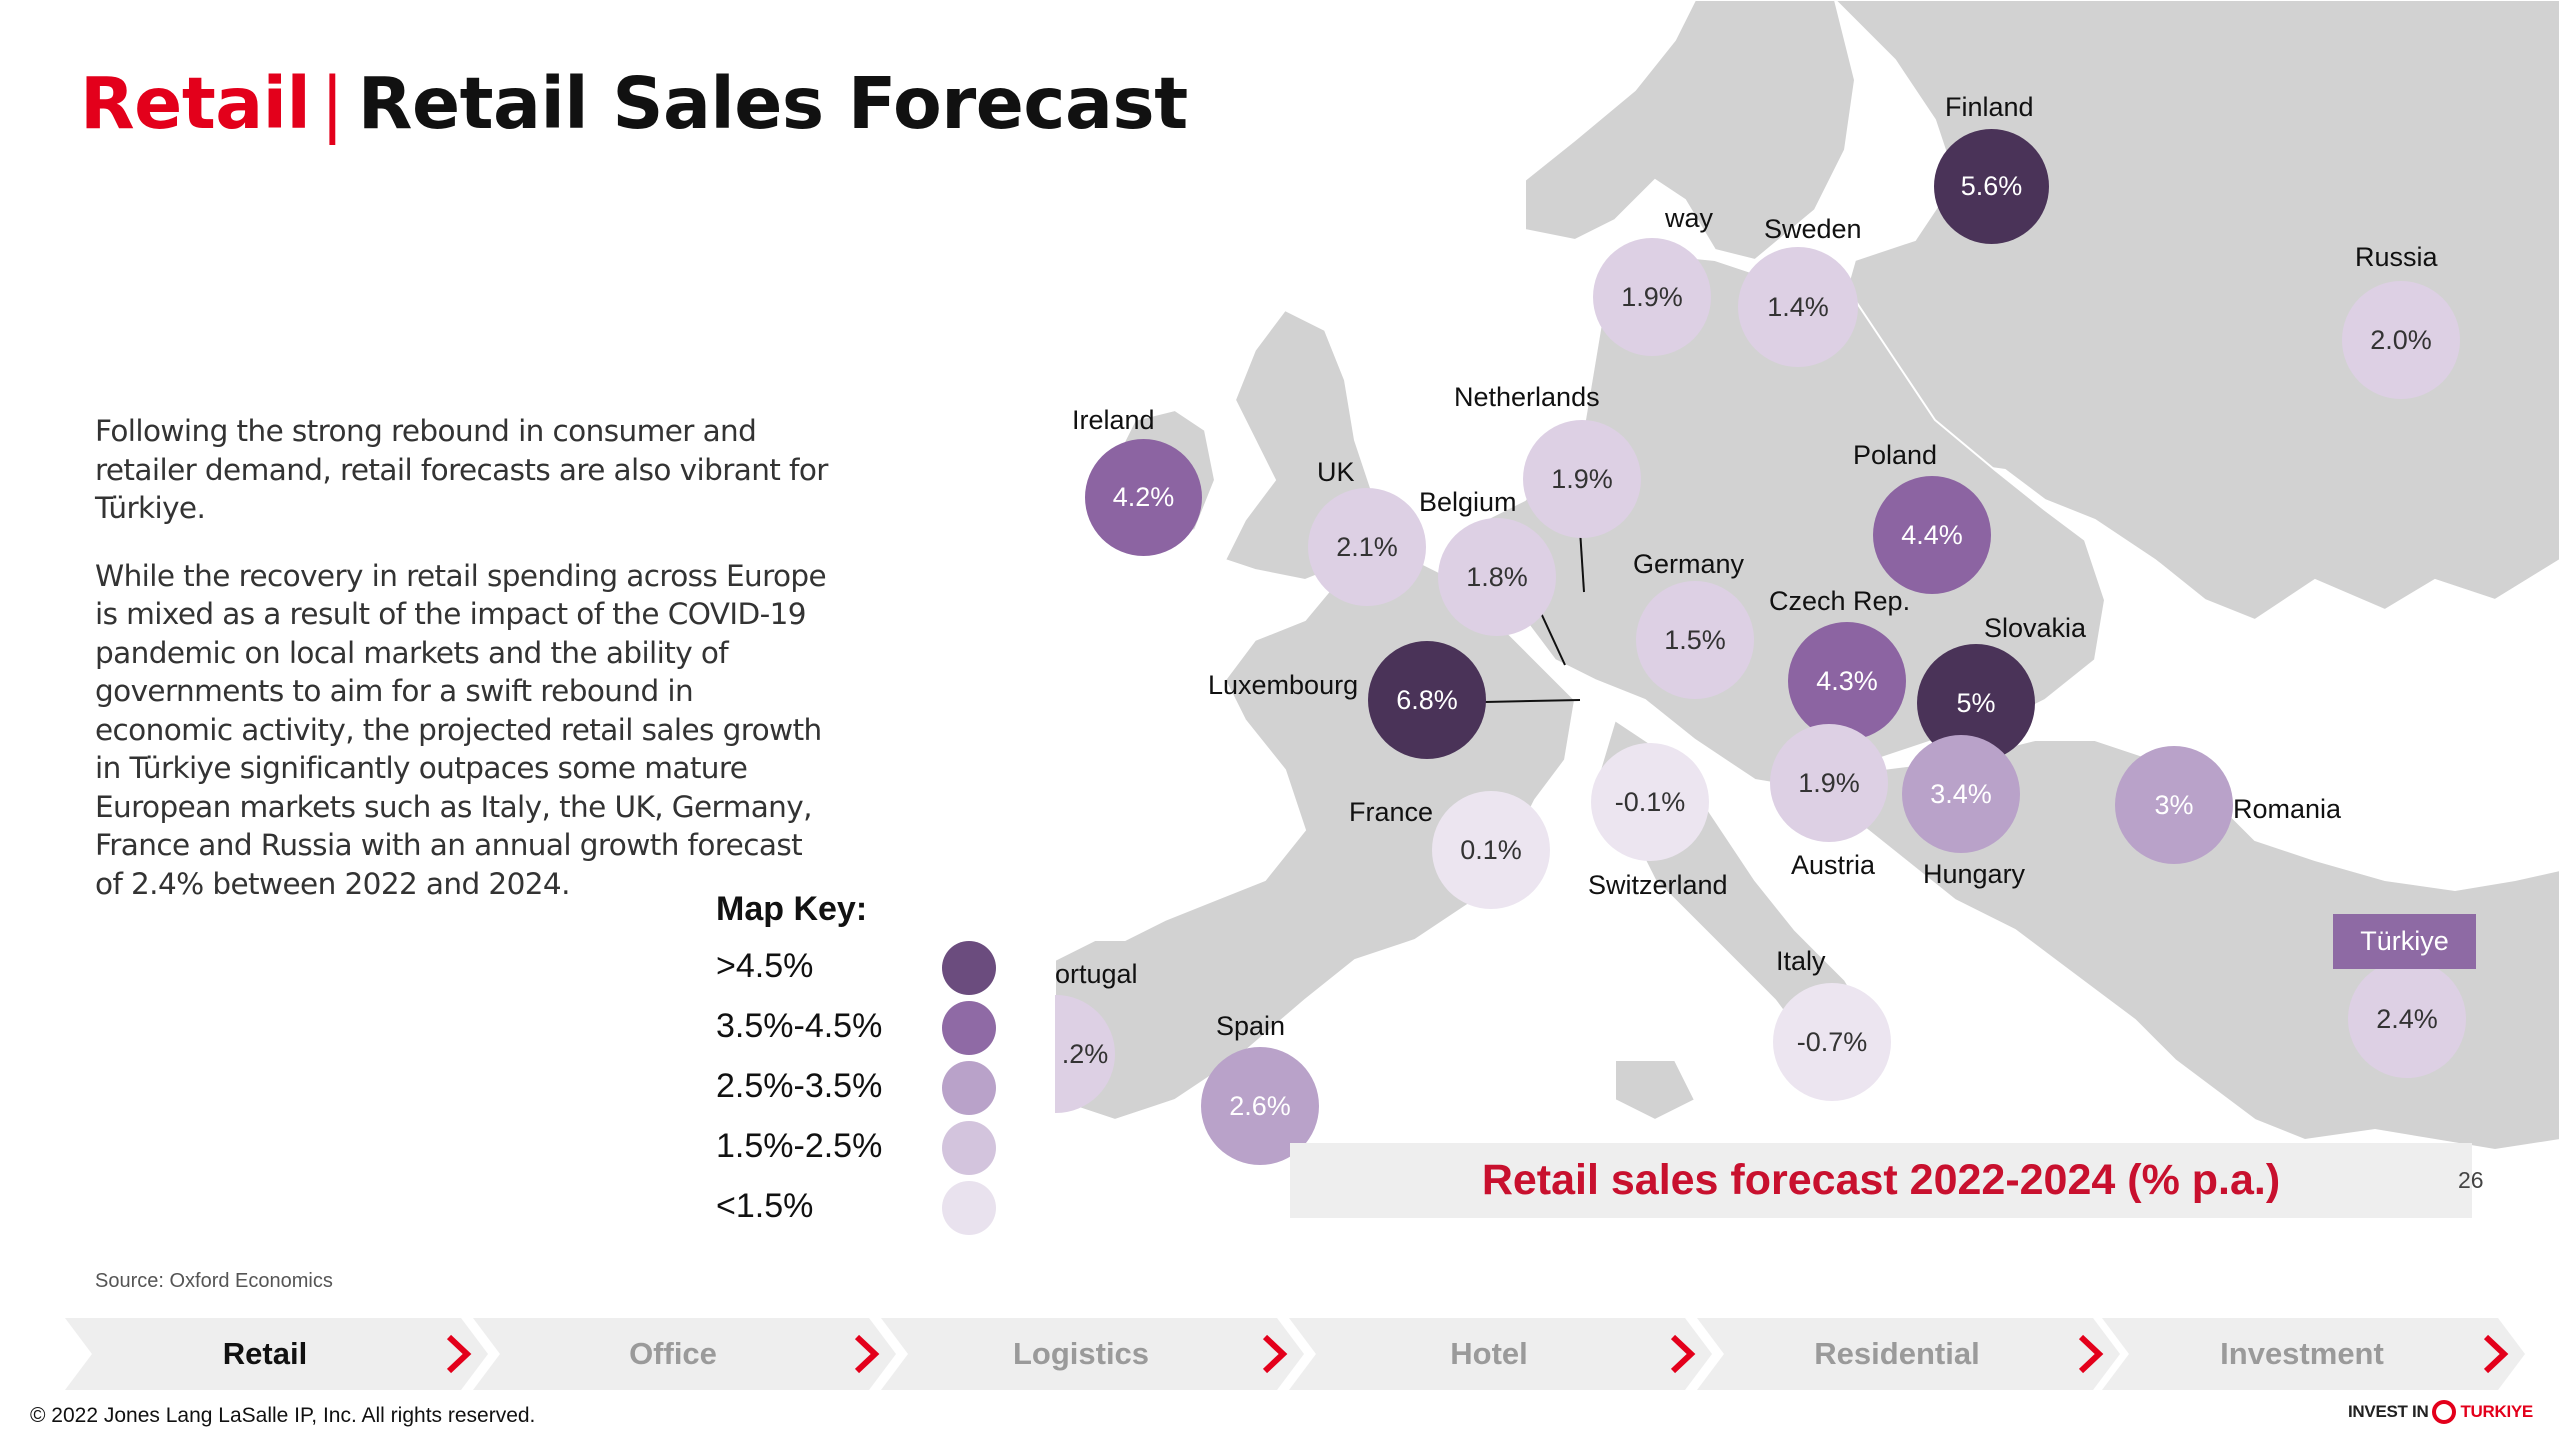 The height and width of the screenshot is (1440, 2560). I want to click on invest-in-turkiye-logo: INVEST IN TURKIYE, so click(2440, 1412).